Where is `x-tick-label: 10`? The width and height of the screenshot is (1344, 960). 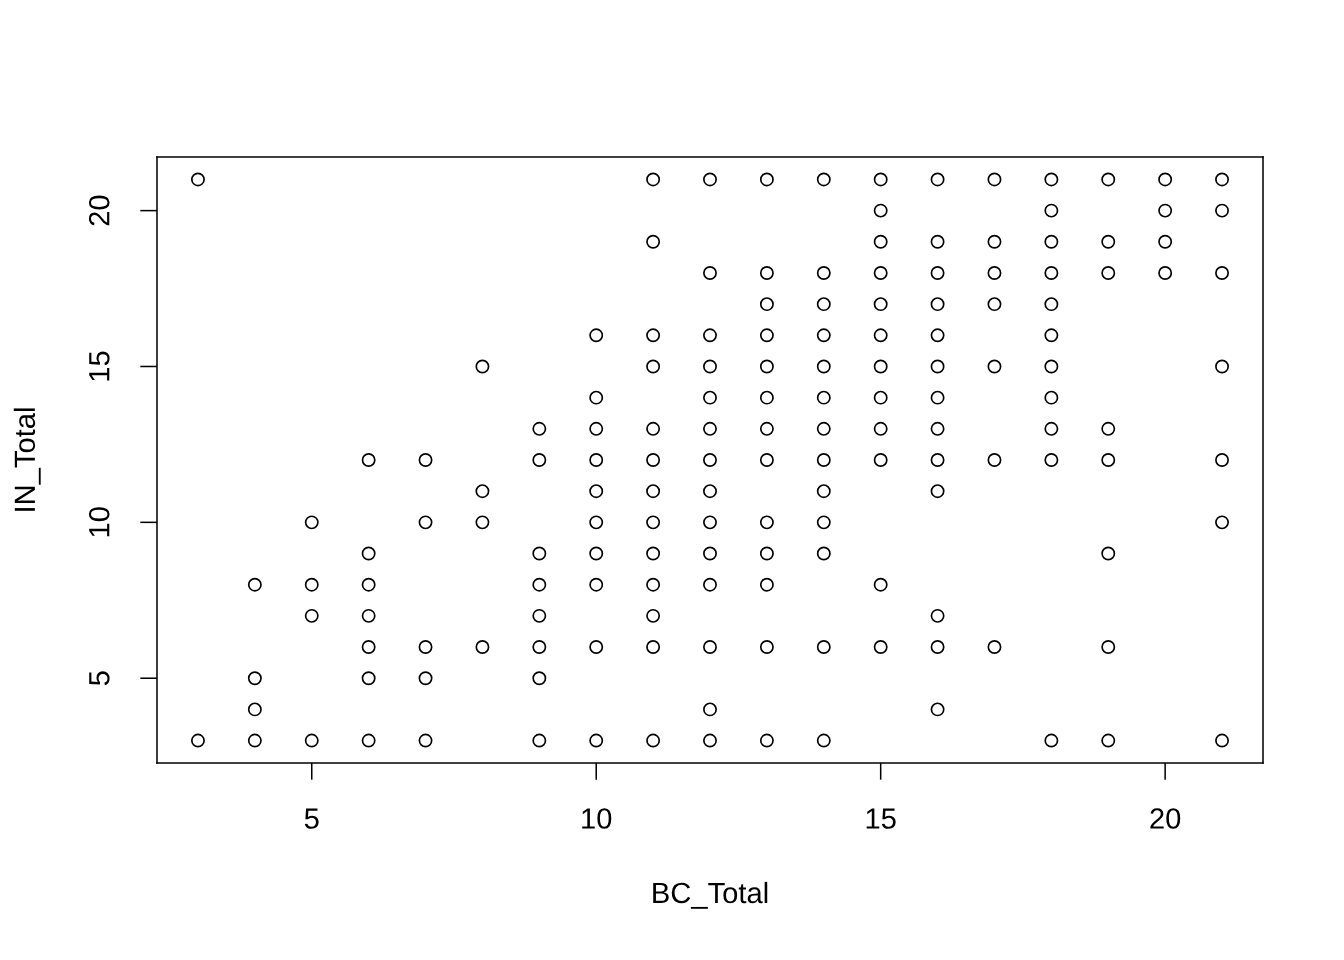 x-tick-label: 10 is located at coordinates (597, 818).